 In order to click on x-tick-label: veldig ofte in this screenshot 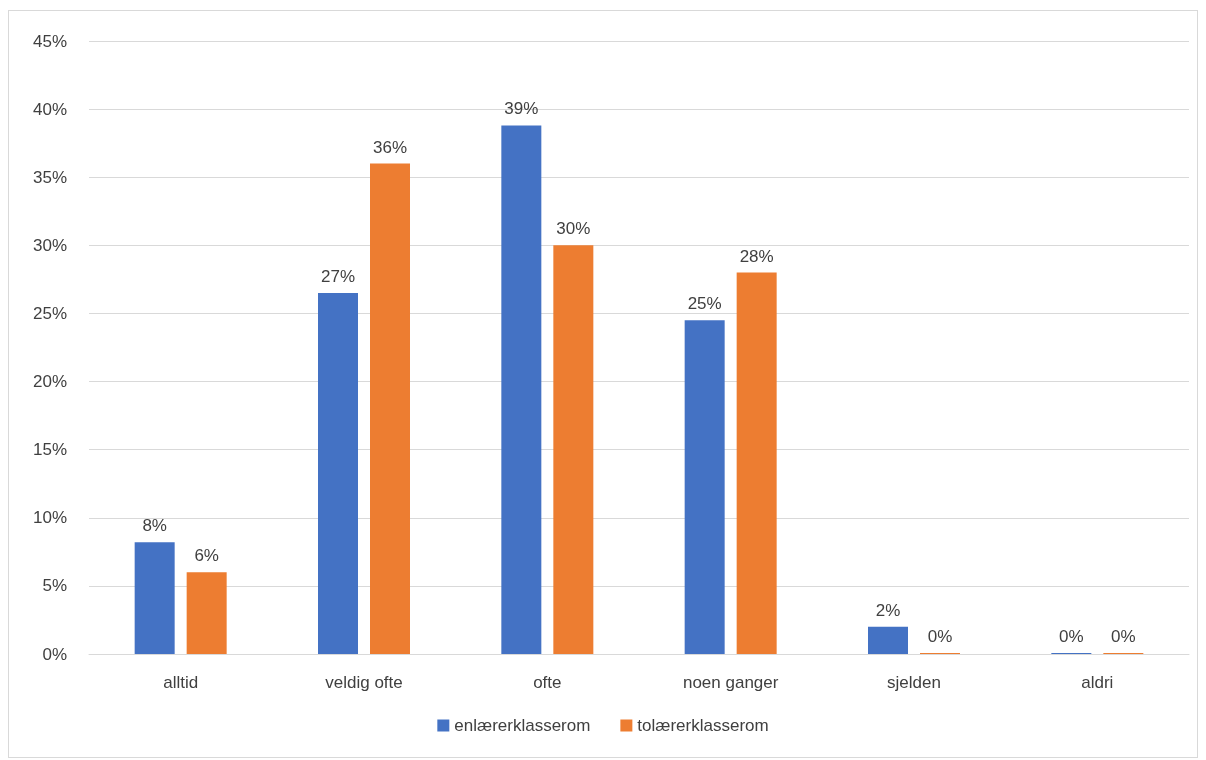, I will do `click(364, 682)`.